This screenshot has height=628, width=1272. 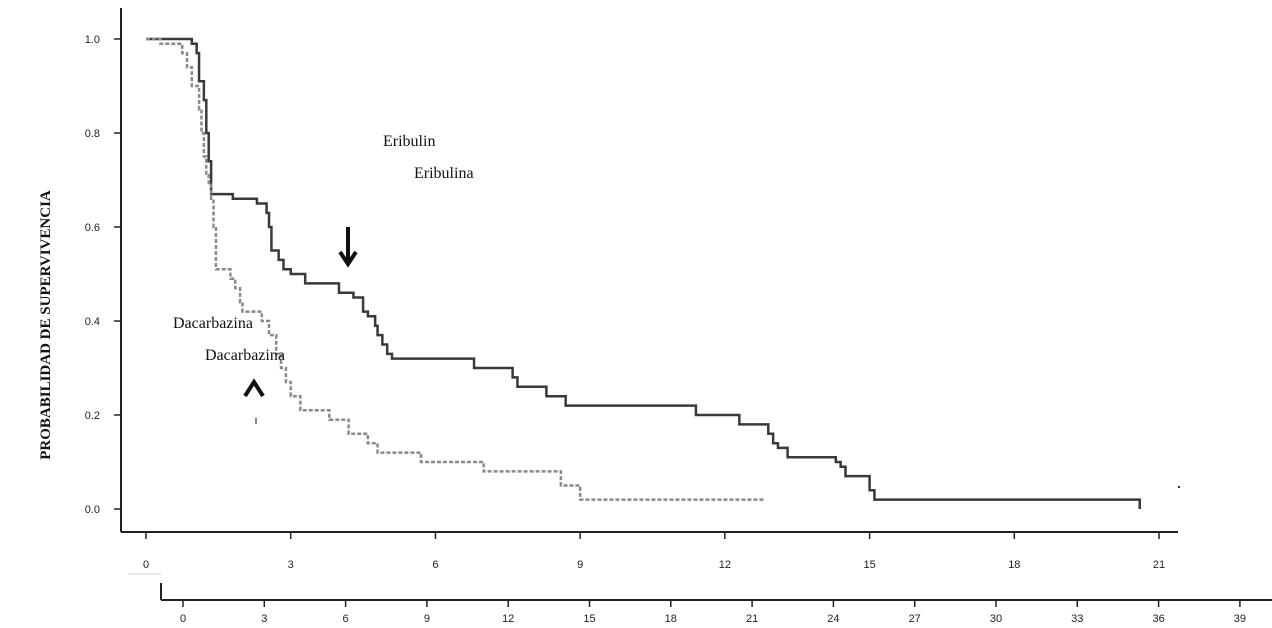 What do you see at coordinates (671, 619) in the screenshot?
I see `x2-tick-label: 18` at bounding box center [671, 619].